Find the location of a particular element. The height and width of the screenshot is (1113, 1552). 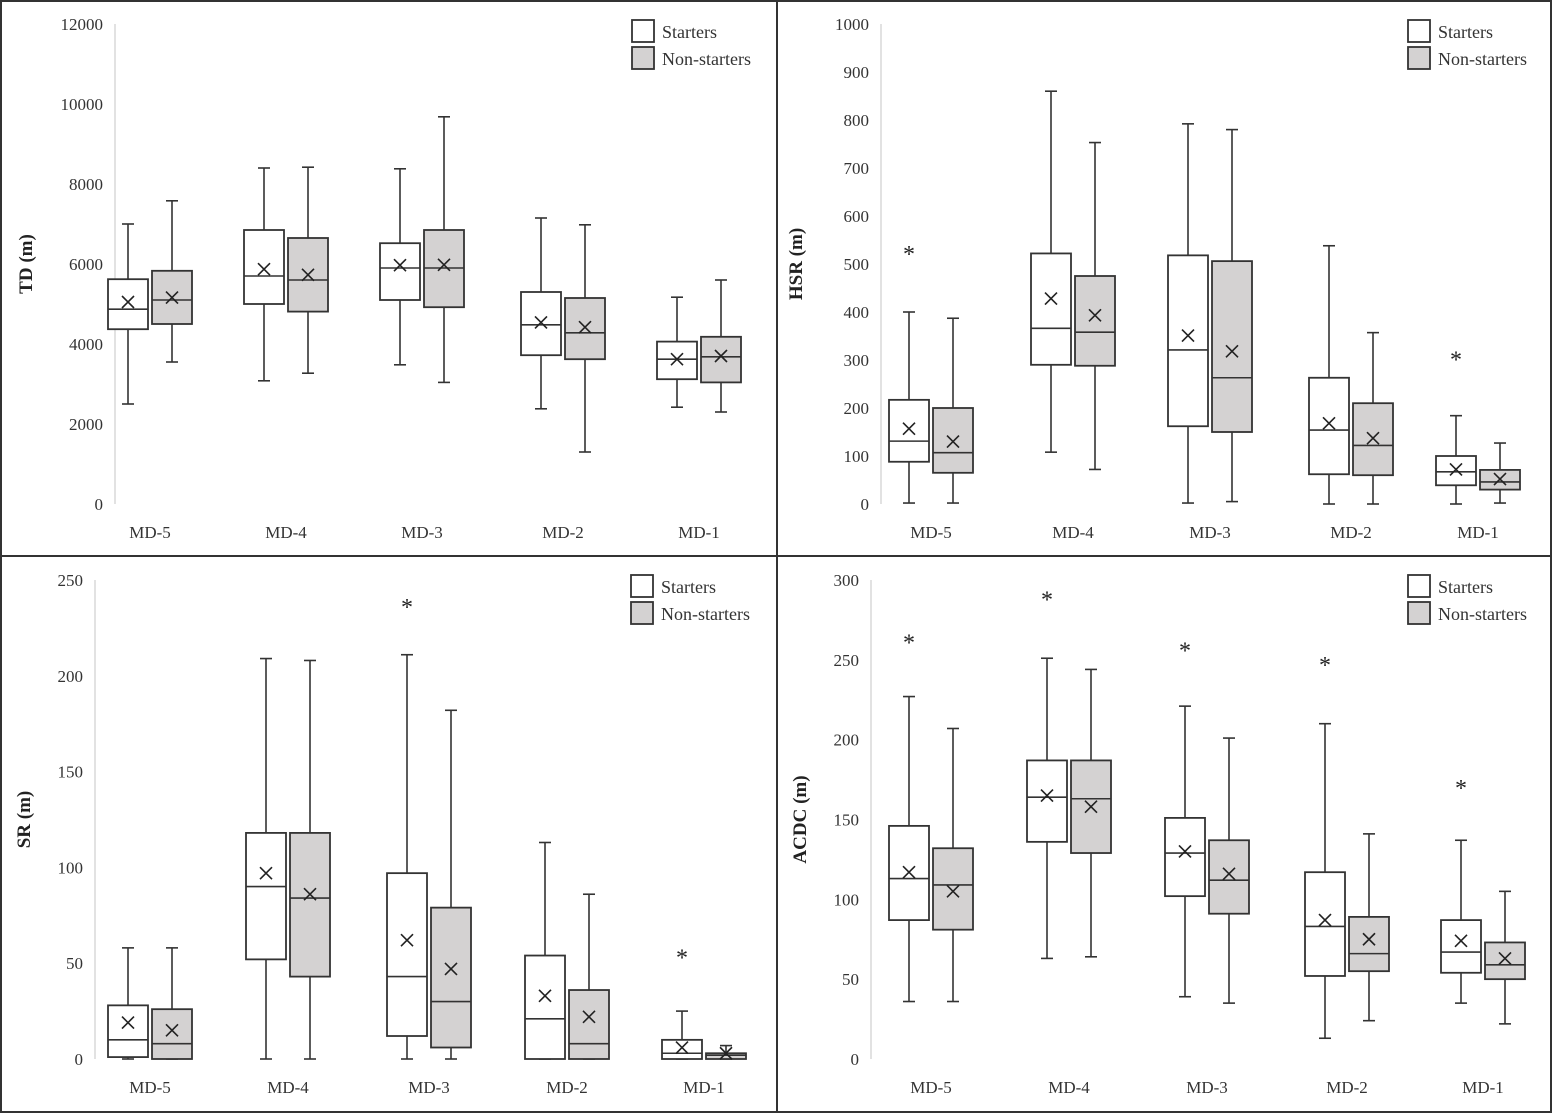

y-tick-label: 200 is located at coordinates (847, 740).